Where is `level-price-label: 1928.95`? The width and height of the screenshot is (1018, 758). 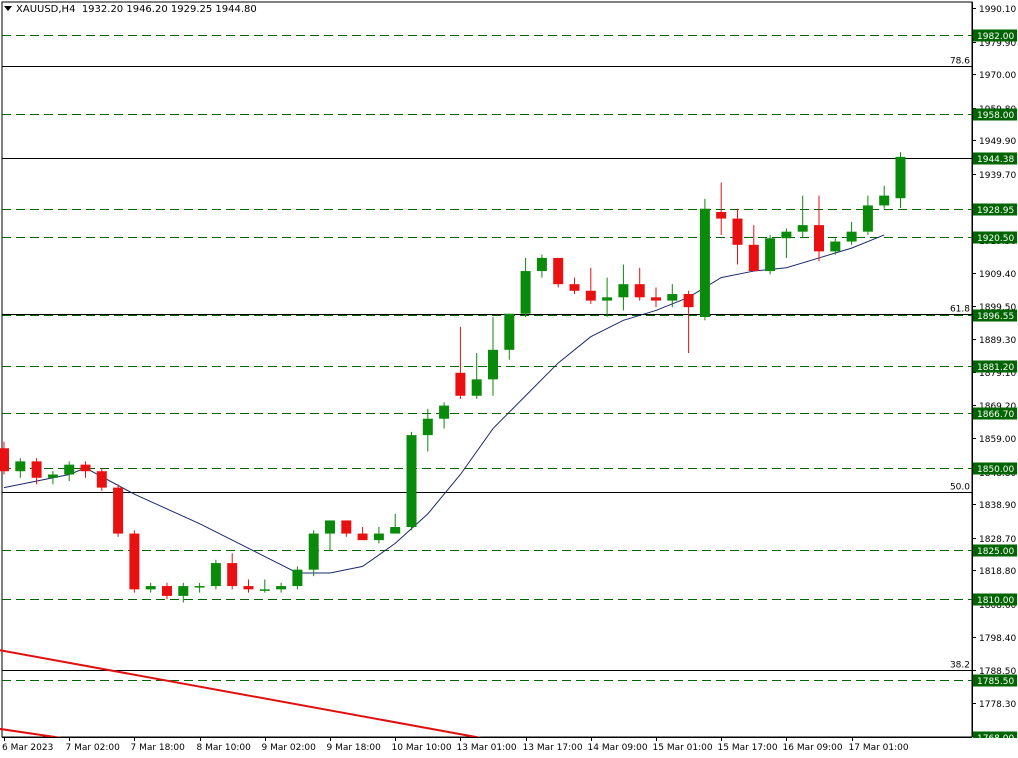
level-price-label: 1928.95 is located at coordinates (995, 211).